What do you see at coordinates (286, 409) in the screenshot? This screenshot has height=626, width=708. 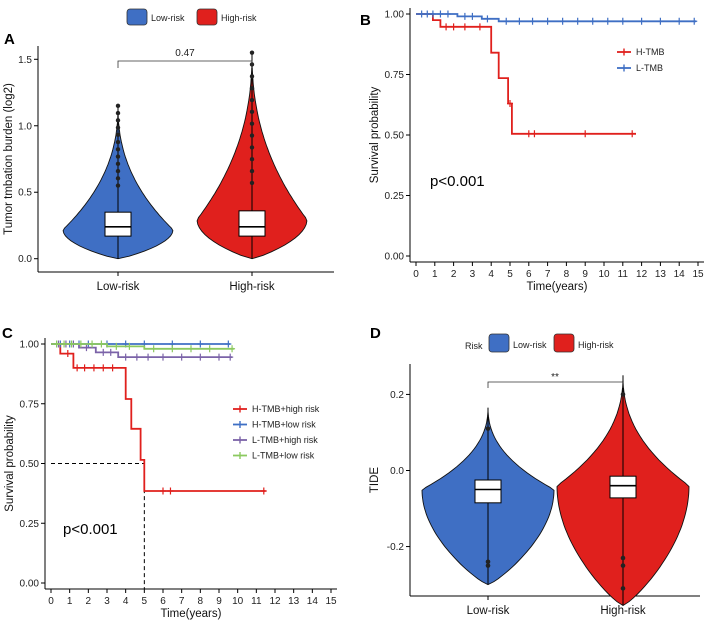 I see `legend-label: H-TMB+high risk` at bounding box center [286, 409].